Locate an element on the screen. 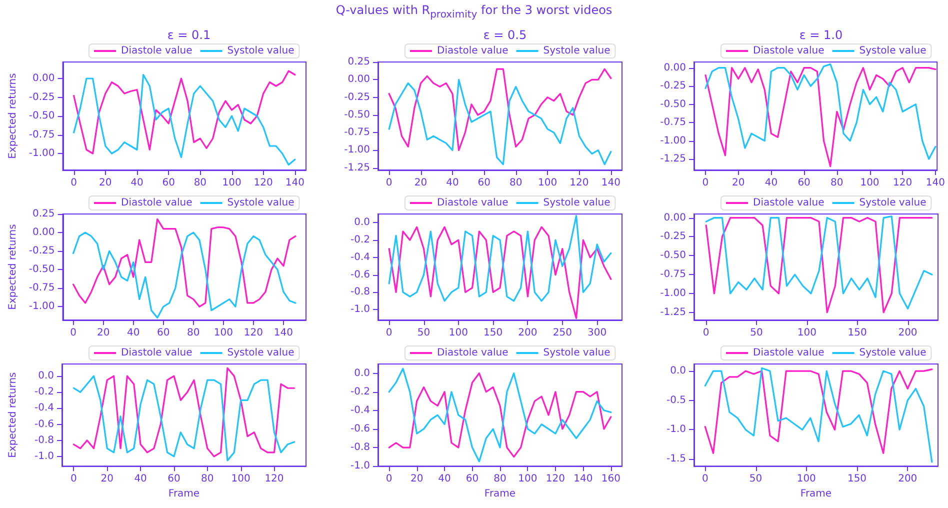 This screenshot has height=508, width=948. y-tick-label: -1.5 is located at coordinates (676, 459).